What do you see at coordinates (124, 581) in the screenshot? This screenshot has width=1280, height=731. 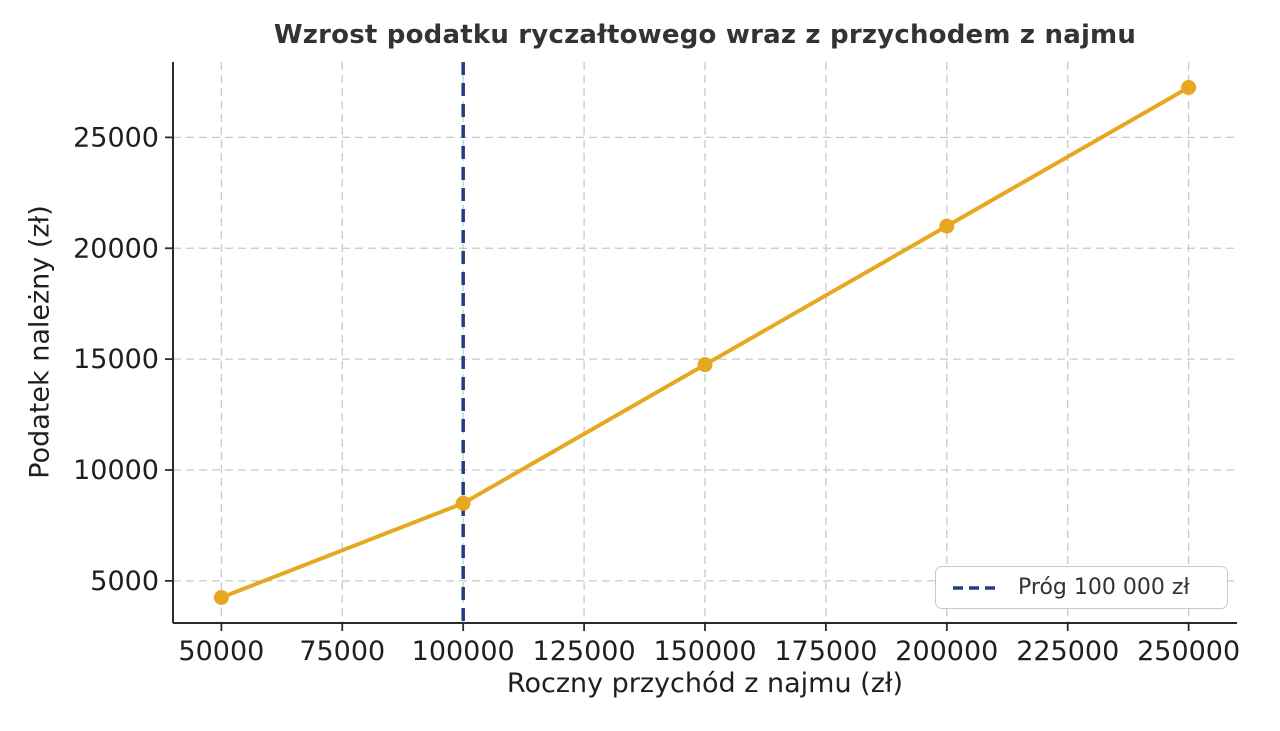 I see `y-tick-label: 5000` at bounding box center [124, 581].